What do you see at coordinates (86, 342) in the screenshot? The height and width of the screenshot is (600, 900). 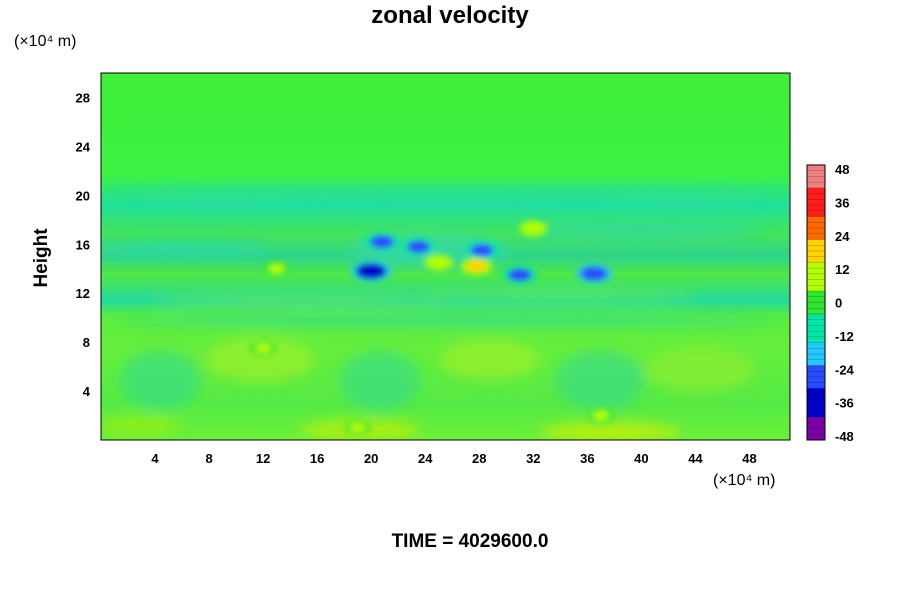 I see `y-tick-label: 8` at bounding box center [86, 342].